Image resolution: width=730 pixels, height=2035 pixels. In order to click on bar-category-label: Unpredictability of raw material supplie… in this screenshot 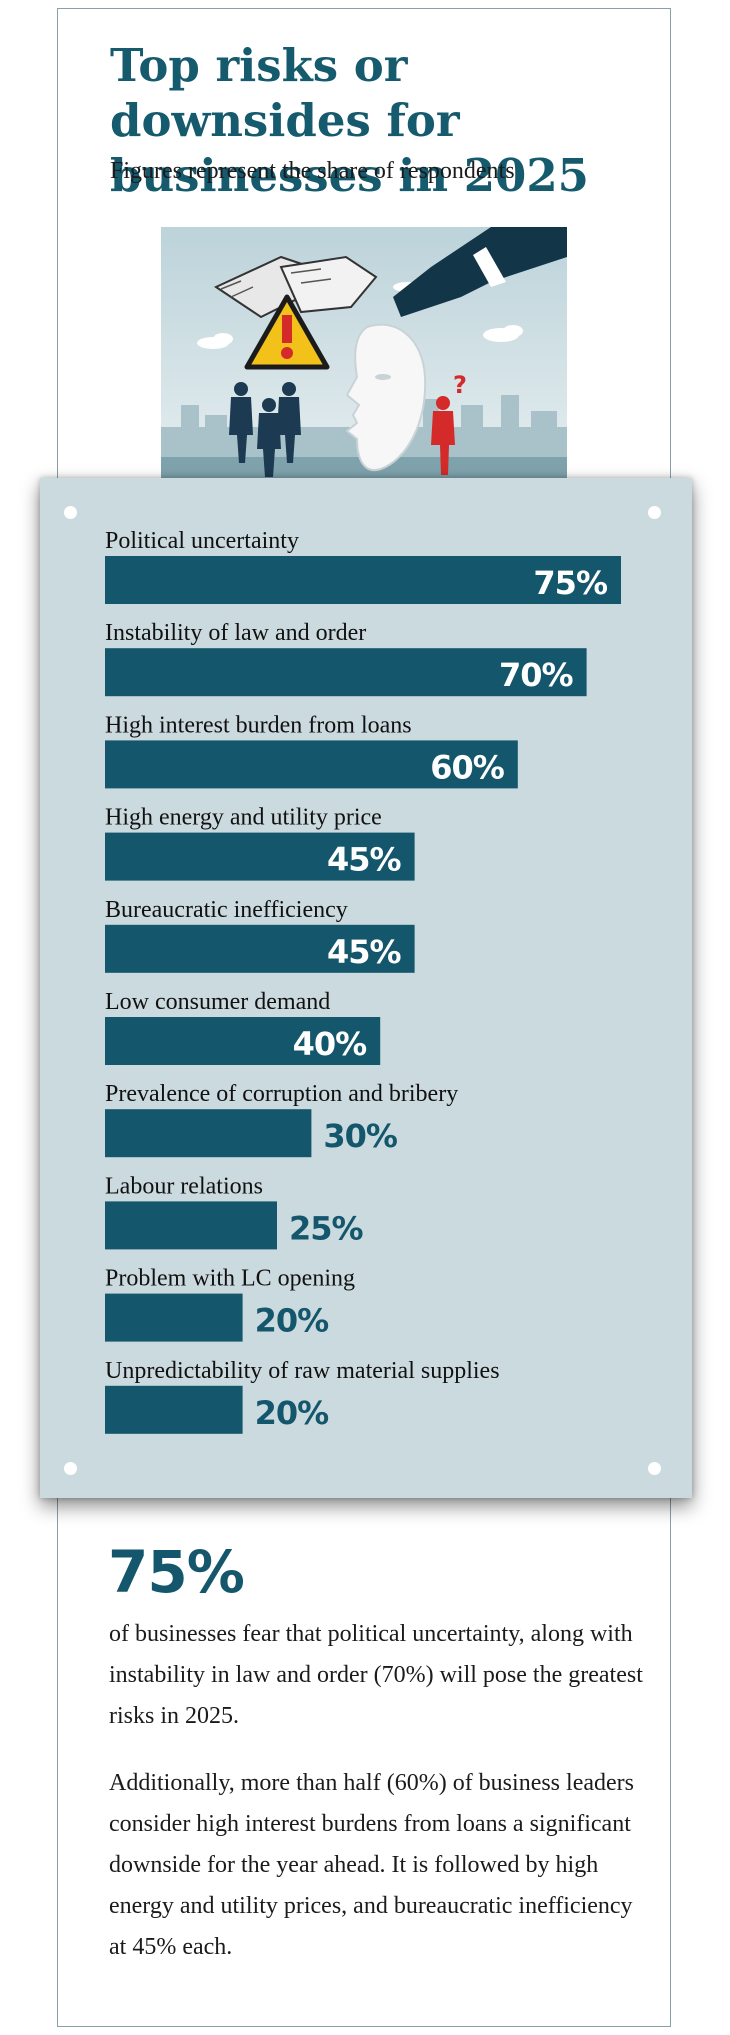, I will do `click(302, 1371)`.